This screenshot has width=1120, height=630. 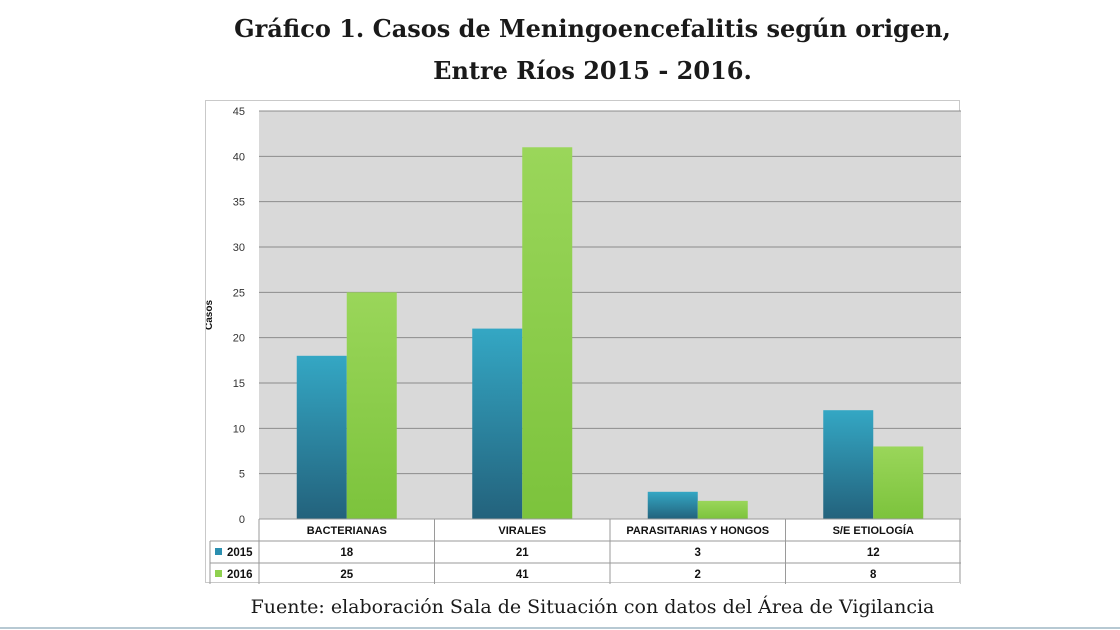 What do you see at coordinates (239, 112) in the screenshot?
I see `y-tick-label: 45` at bounding box center [239, 112].